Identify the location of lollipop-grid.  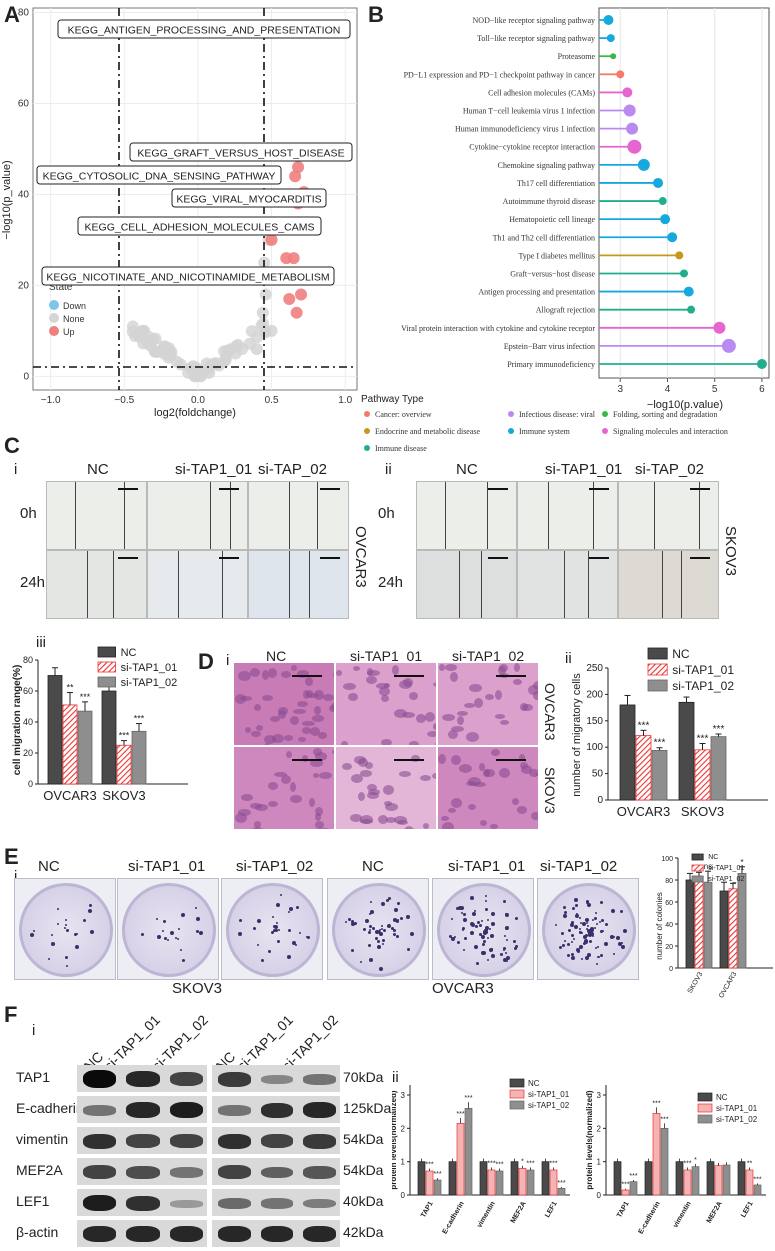
(691, 193).